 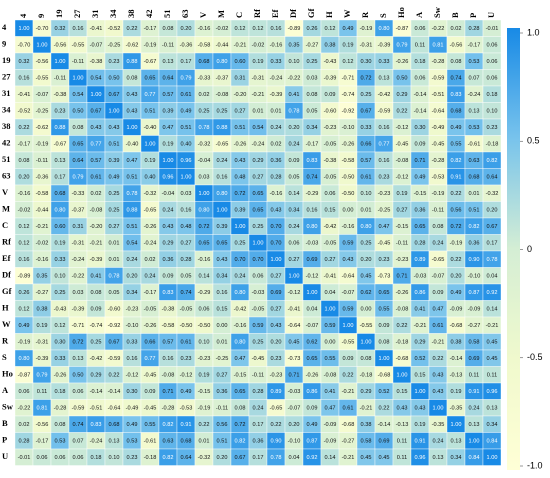 What do you see at coordinates (168, 178) in the screenshot?
I see `cell-label: 0.96` at bounding box center [168, 178].